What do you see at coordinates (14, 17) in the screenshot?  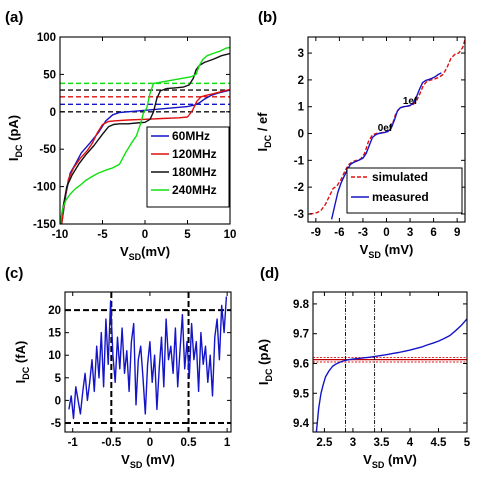 I see `panel-label: (a)` at bounding box center [14, 17].